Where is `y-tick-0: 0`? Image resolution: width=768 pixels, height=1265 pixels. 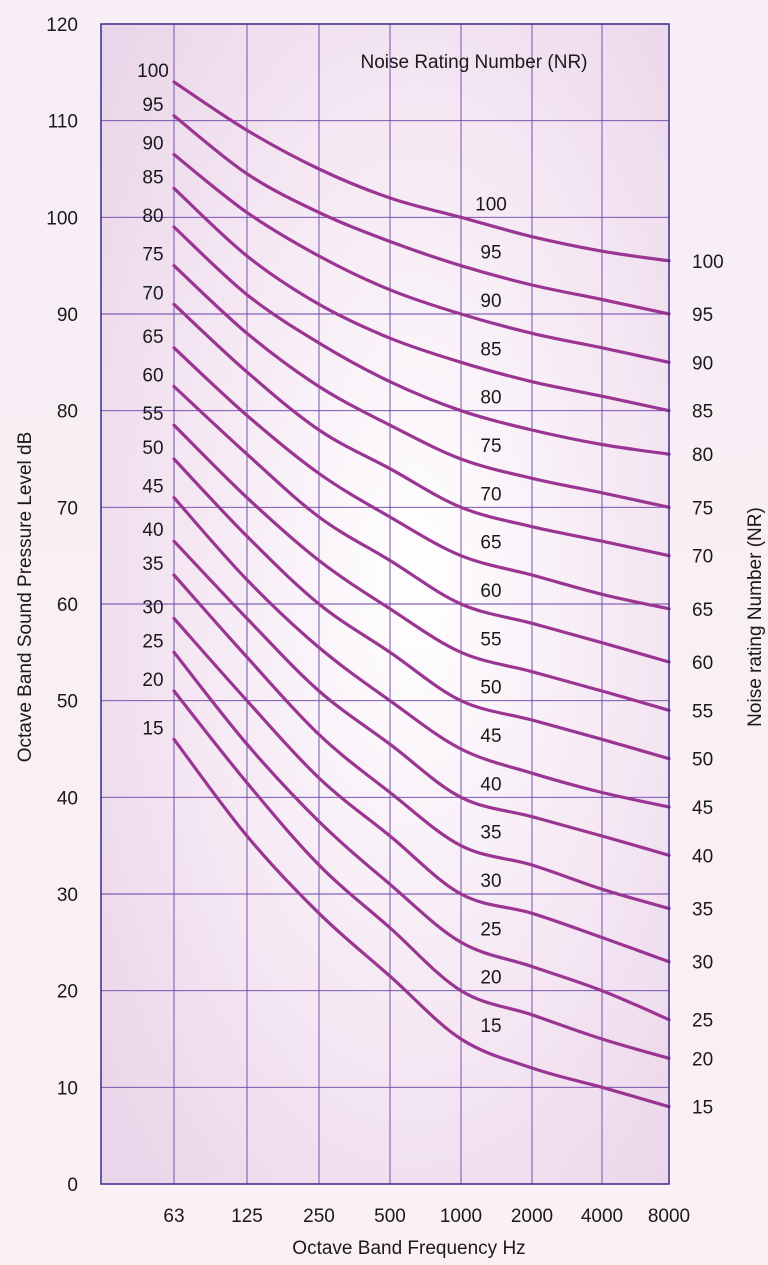
y-tick-0: 0 is located at coordinates (72, 1185).